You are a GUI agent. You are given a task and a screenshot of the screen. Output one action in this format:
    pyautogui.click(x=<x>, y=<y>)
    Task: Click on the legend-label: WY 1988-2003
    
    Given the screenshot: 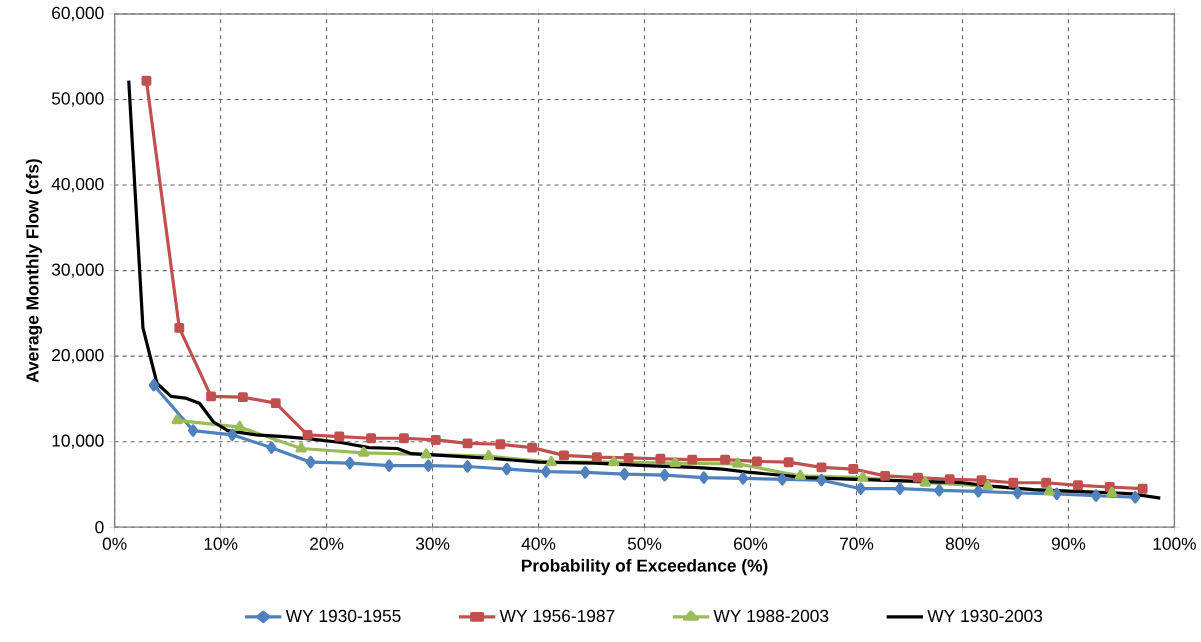 What is the action you would take?
    pyautogui.click(x=771, y=616)
    